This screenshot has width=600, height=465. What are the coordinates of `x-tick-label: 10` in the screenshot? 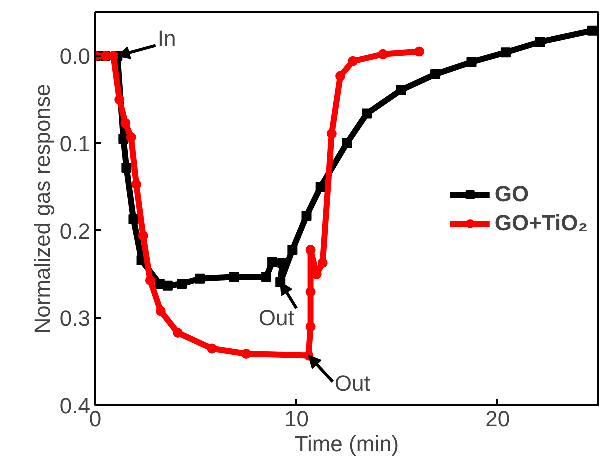 It's located at (296, 419).